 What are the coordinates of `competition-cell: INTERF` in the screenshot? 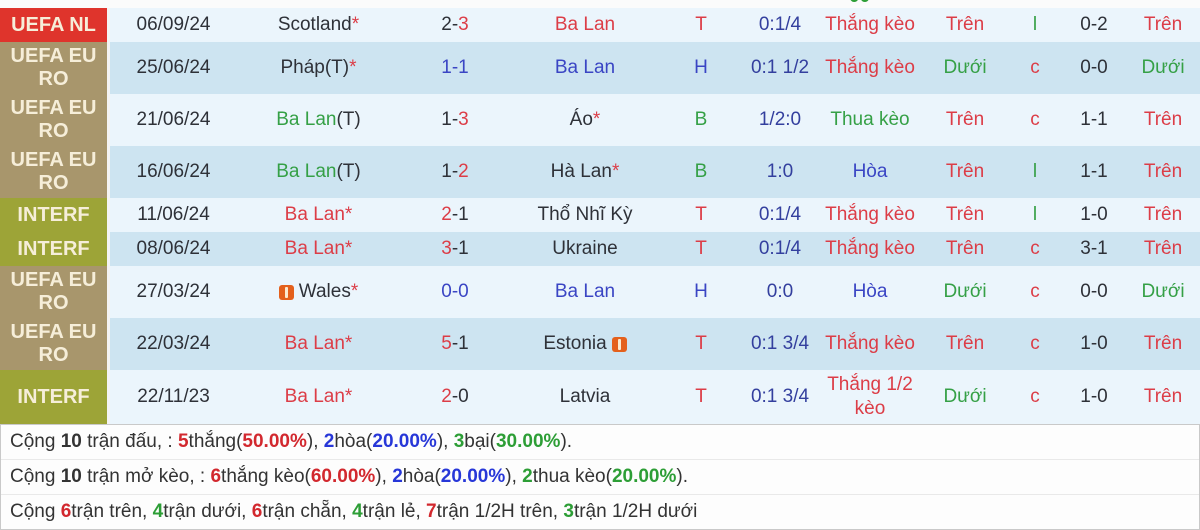 It's located at (55, 215).